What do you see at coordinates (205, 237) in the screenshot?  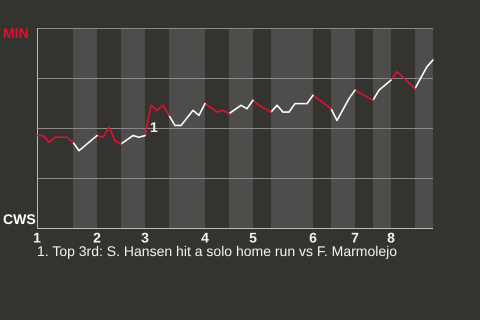 I see `x-tick-label: 4` at bounding box center [205, 237].